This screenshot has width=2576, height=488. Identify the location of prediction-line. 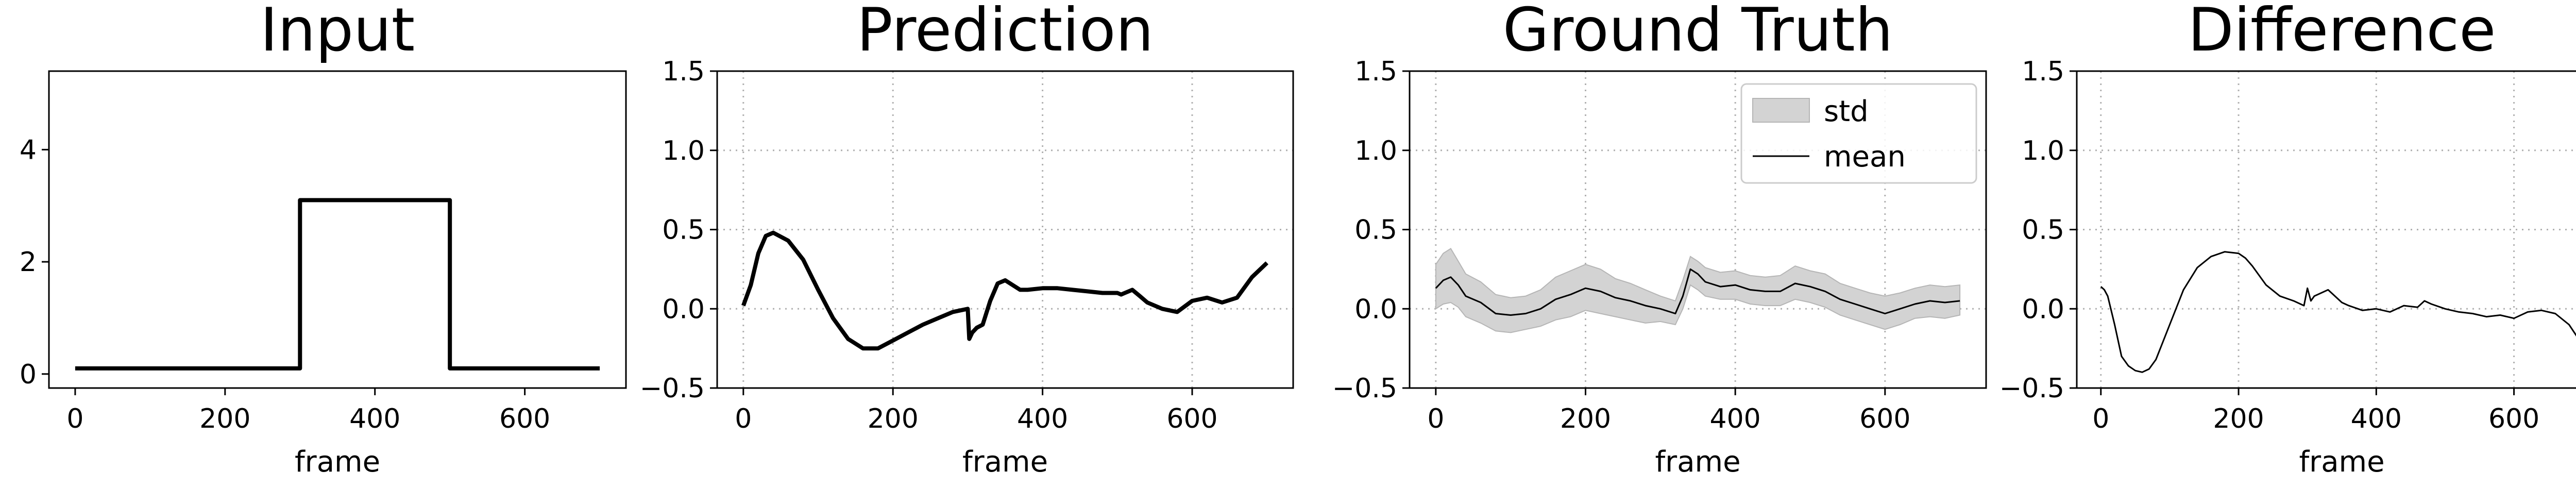
(1004, 290).